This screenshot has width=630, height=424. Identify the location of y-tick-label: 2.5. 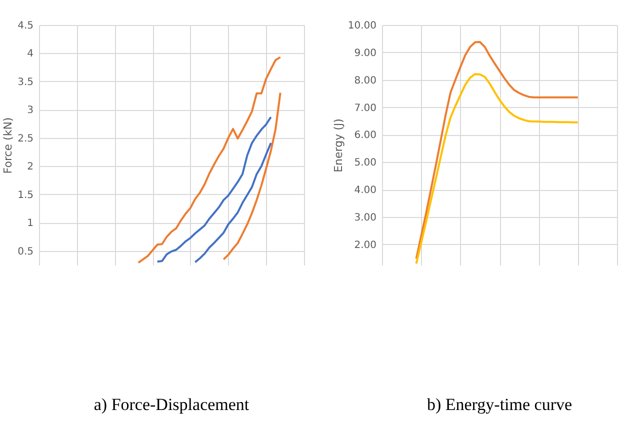
(26, 138).